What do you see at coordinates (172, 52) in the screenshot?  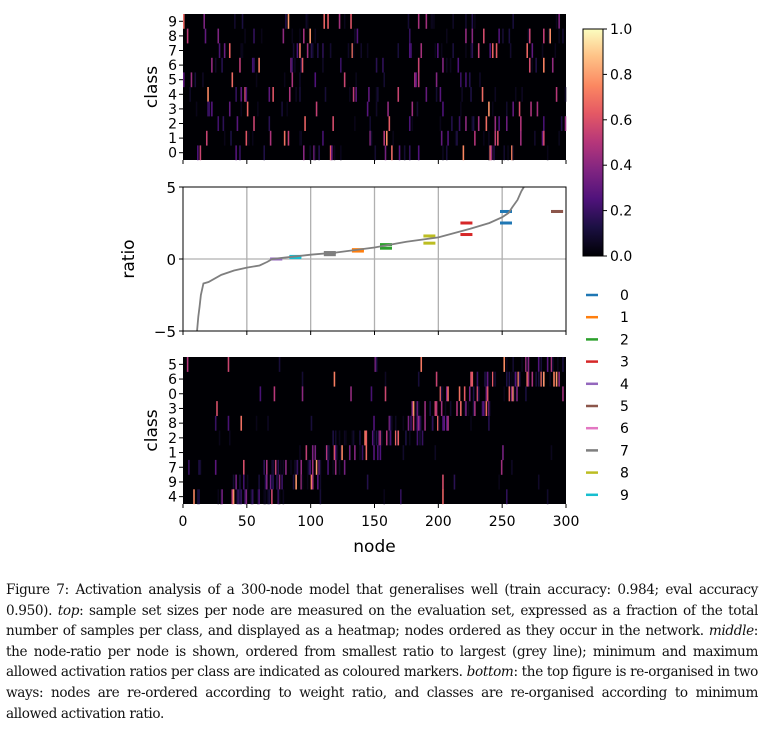 I see `y-tick-label: 7` at bounding box center [172, 52].